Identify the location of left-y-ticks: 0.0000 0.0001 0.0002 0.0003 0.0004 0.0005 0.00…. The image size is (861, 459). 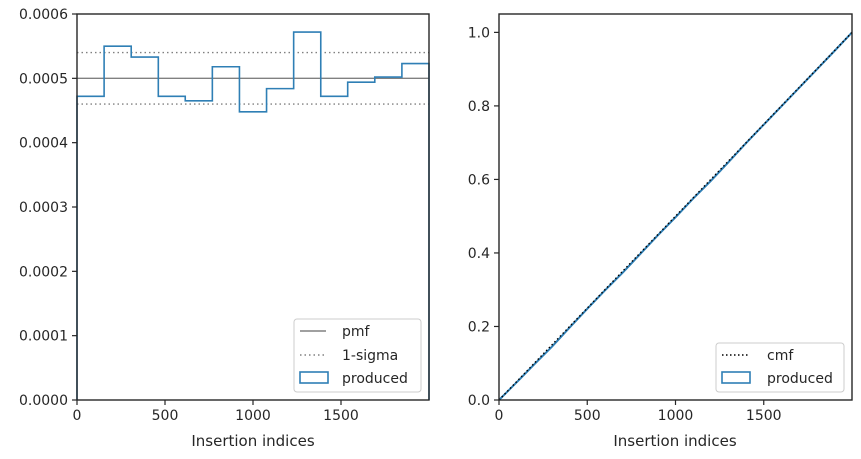
(48, 208).